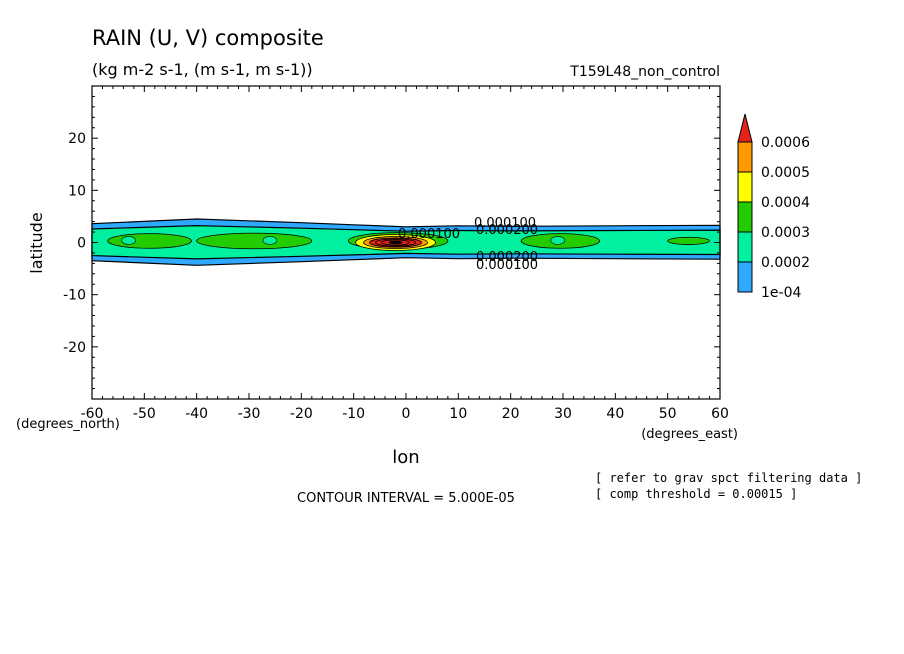 This screenshot has width=904, height=654. Describe the element at coordinates (785, 203) in the screenshot. I see `colorbar-label: 0.0004` at that location.